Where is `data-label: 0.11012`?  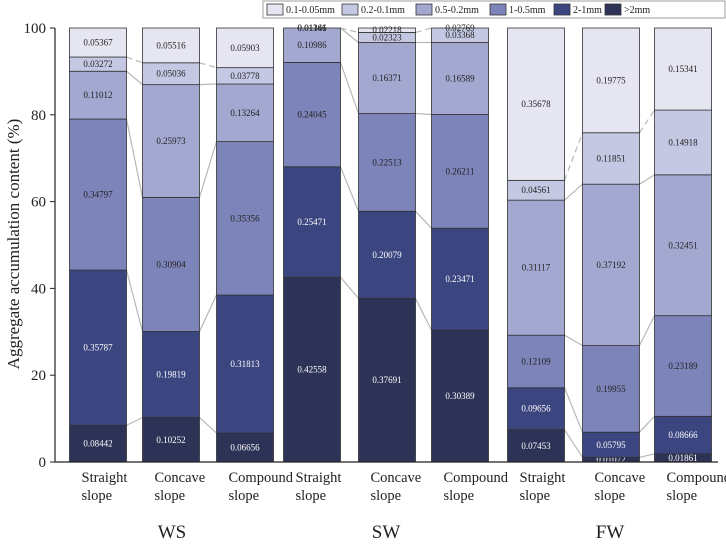
data-label: 0.11012 is located at coordinates (98, 95).